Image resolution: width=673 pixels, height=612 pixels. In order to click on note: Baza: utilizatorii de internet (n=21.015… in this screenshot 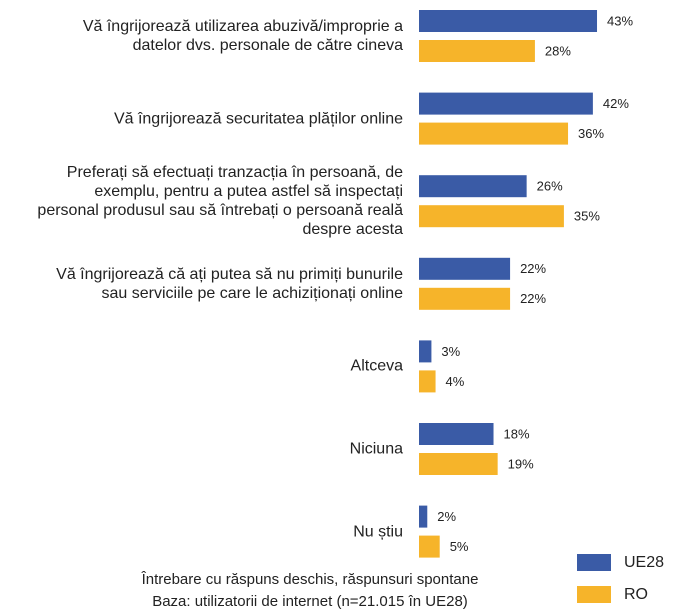, I will do `click(310, 601)`.